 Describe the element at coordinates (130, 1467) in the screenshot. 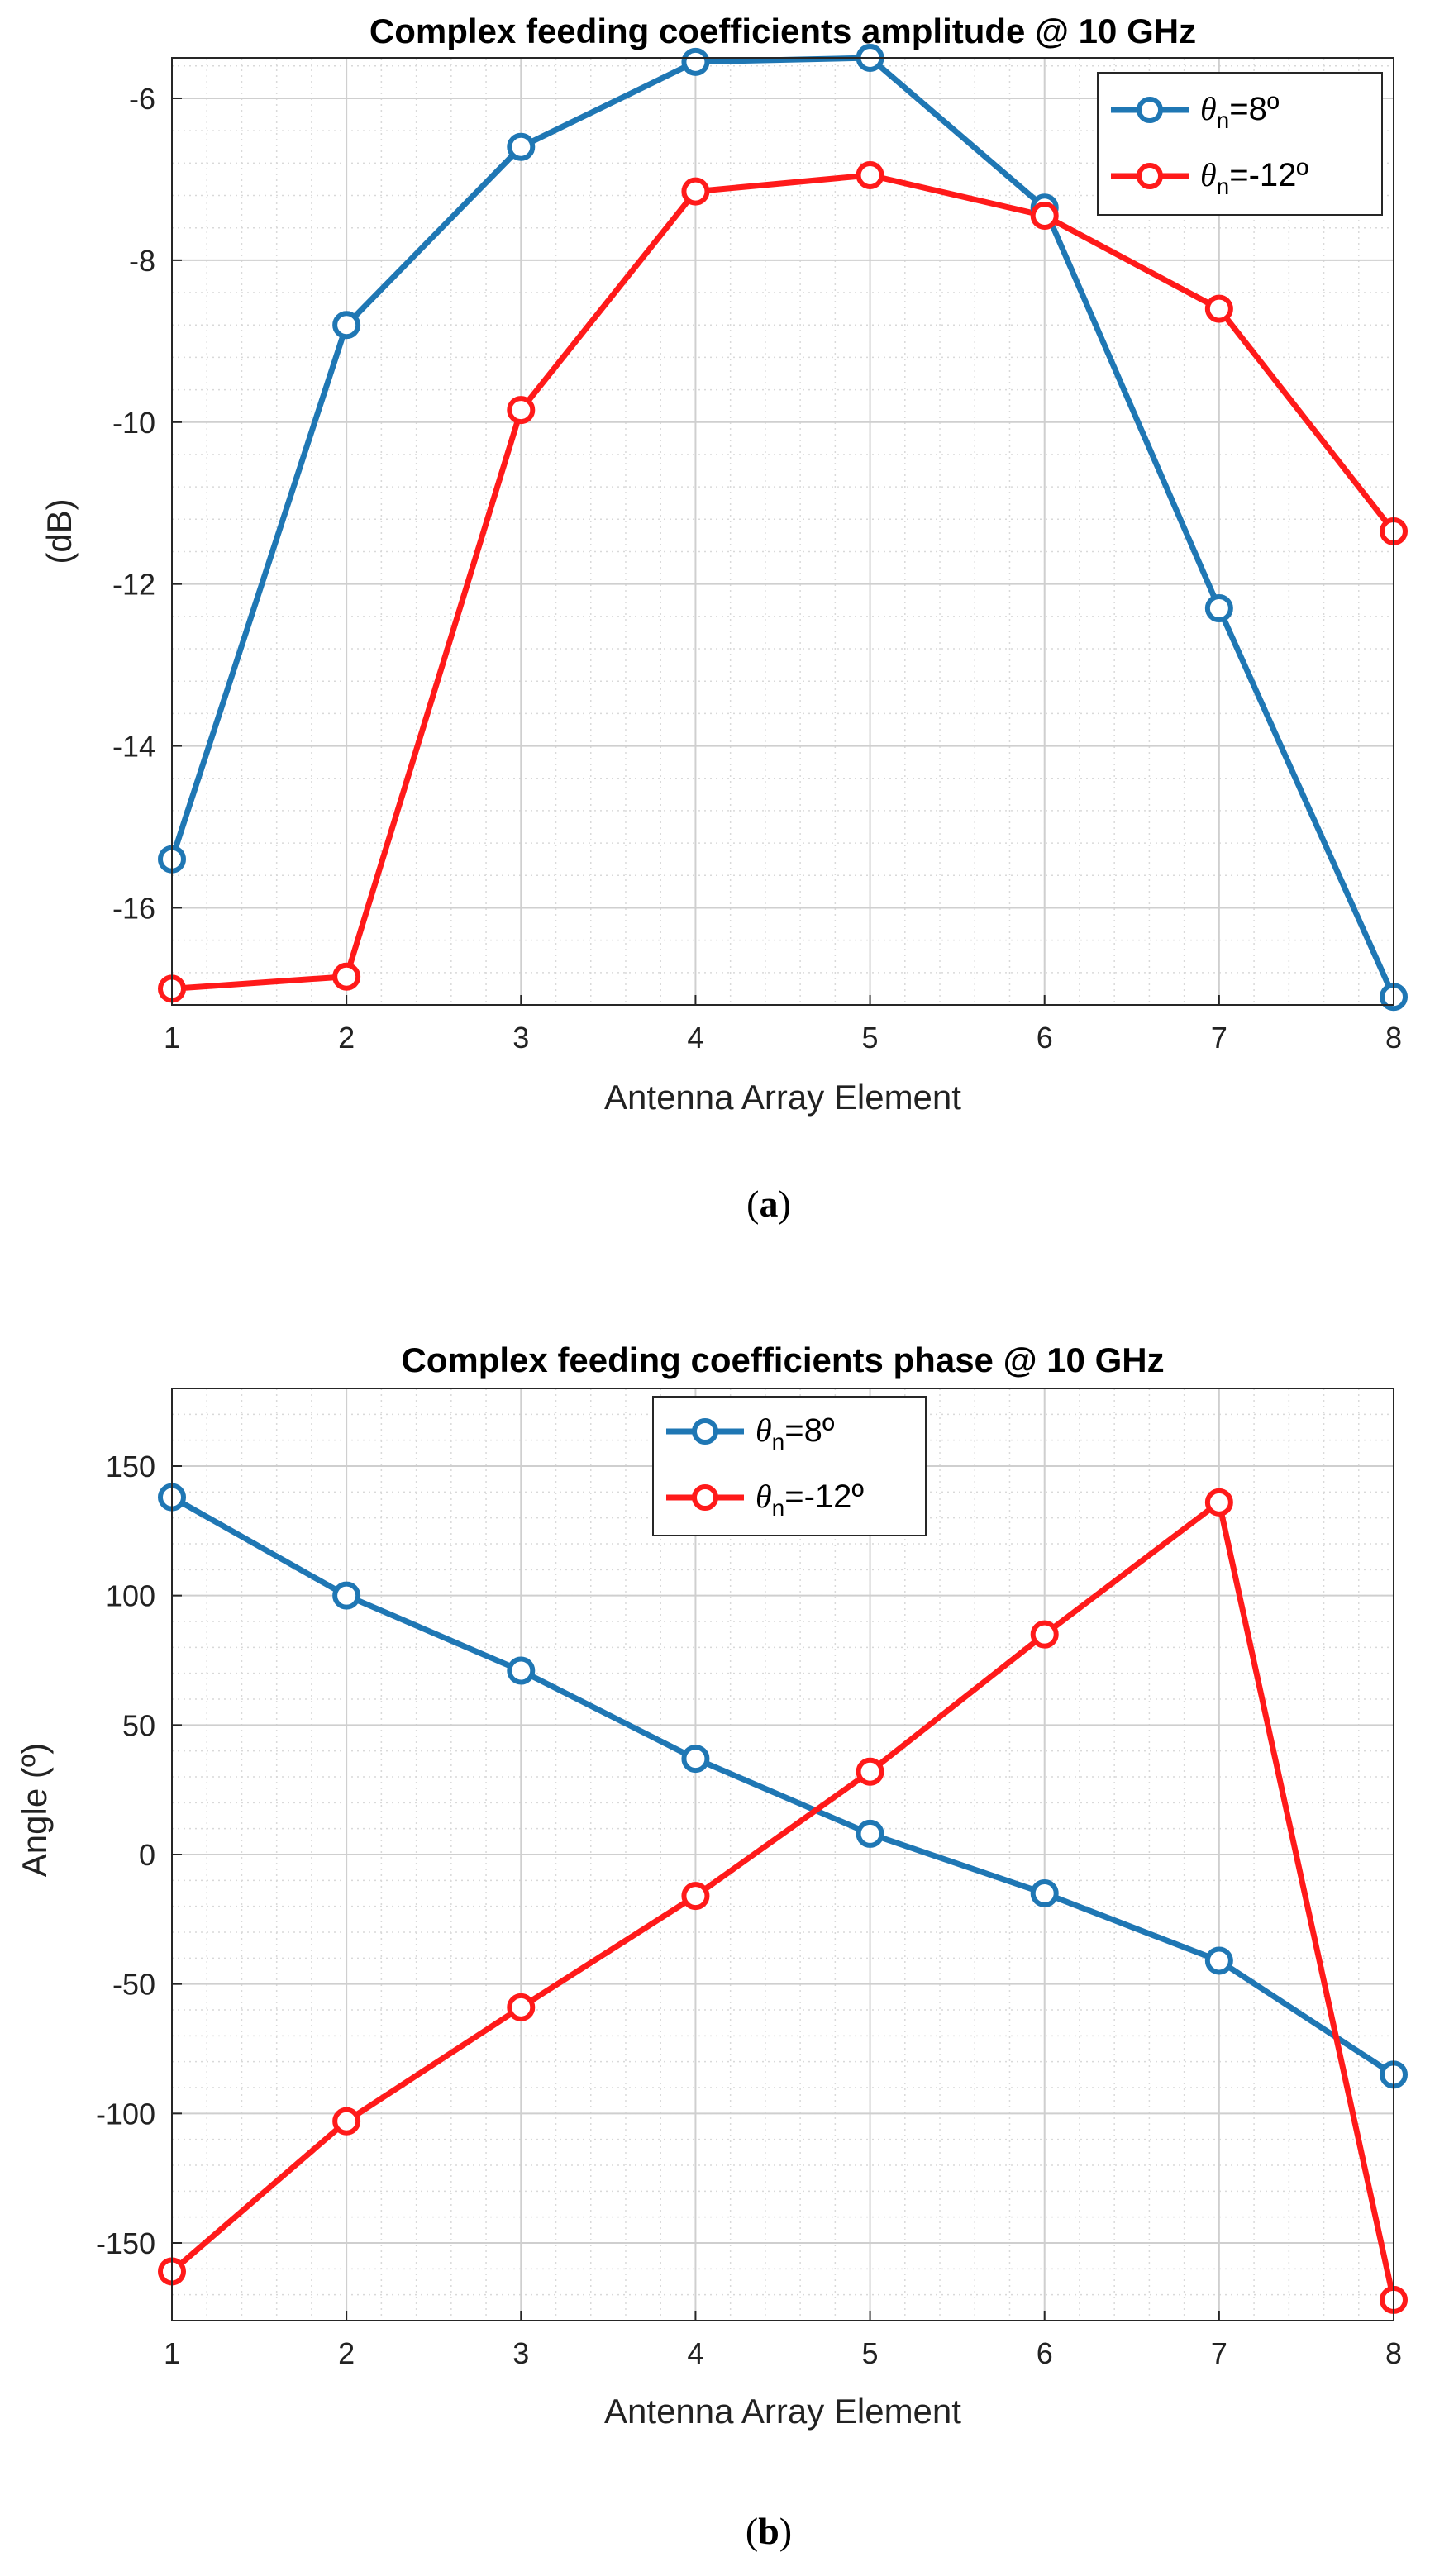

I see `y-tick-label: 150` at that location.